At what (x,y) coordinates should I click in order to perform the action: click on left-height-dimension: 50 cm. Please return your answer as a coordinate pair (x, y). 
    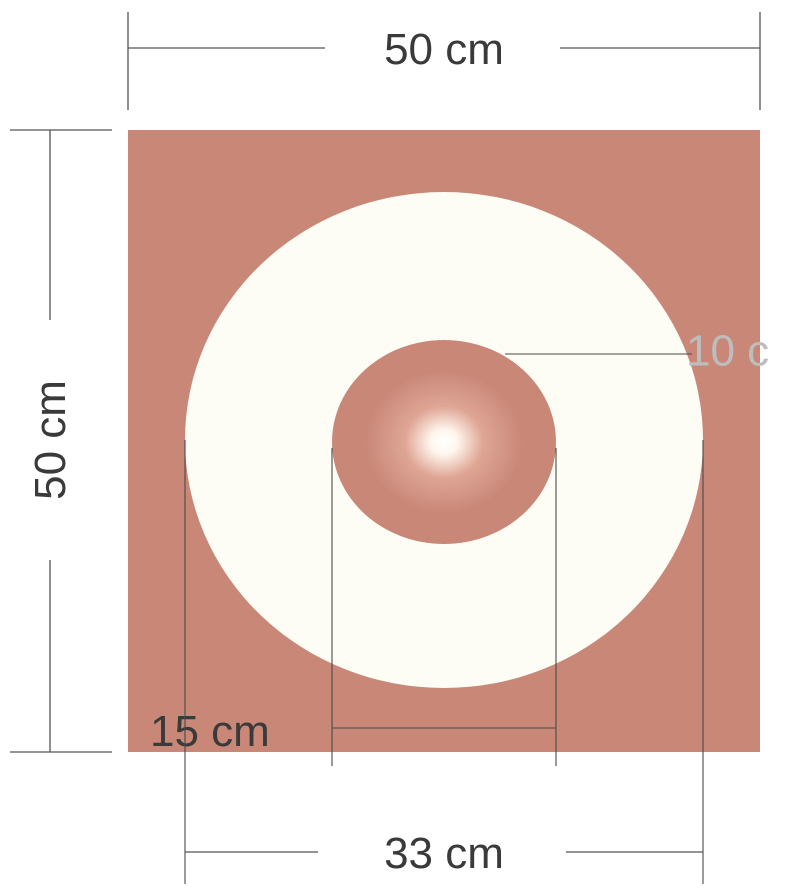
    Looking at the image, I should click on (61, 441).